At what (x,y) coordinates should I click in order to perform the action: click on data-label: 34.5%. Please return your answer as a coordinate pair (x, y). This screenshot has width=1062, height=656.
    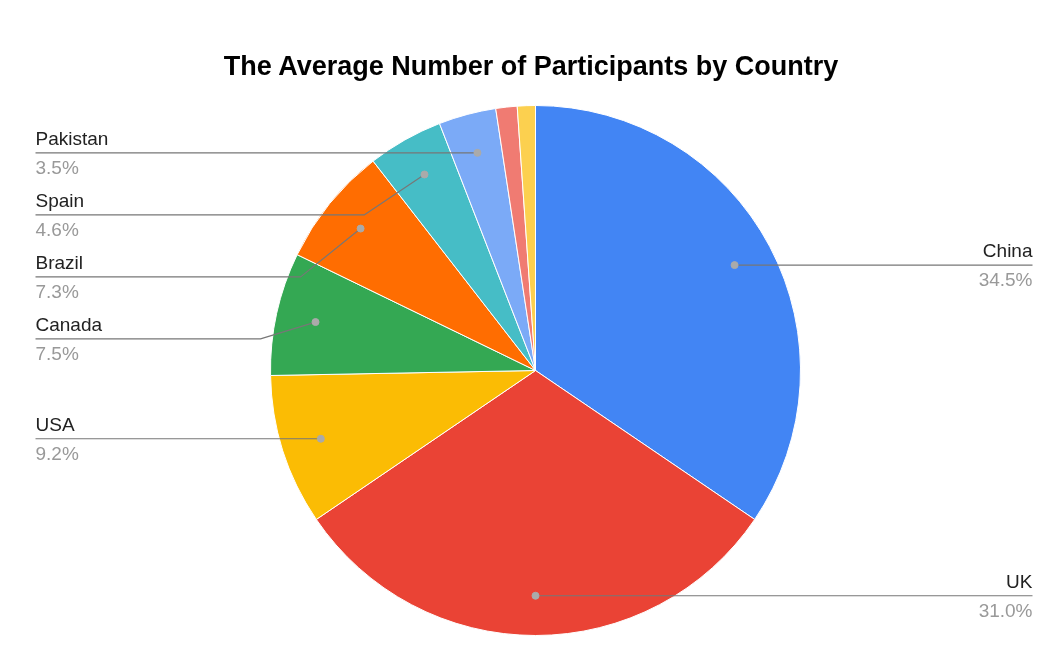
    Looking at the image, I should click on (1005, 280).